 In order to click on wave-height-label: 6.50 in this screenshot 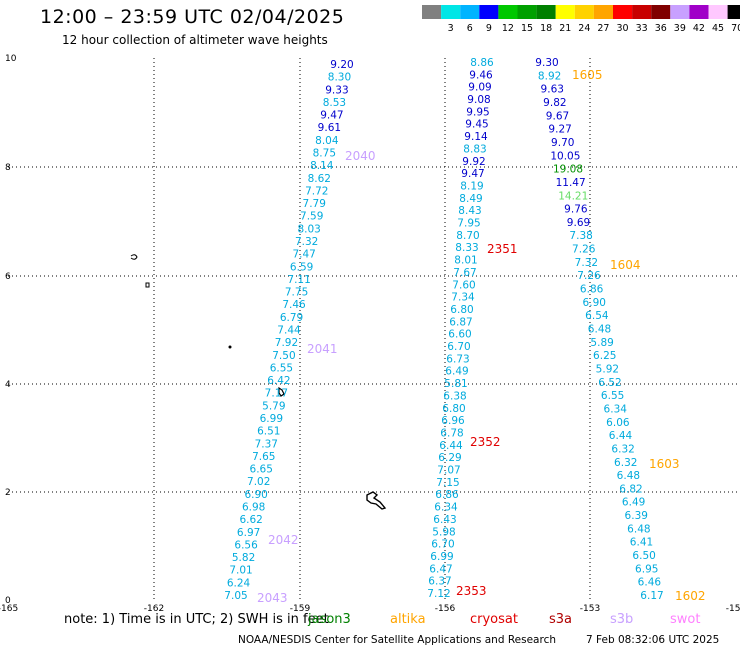, I will do `click(643, 556)`.